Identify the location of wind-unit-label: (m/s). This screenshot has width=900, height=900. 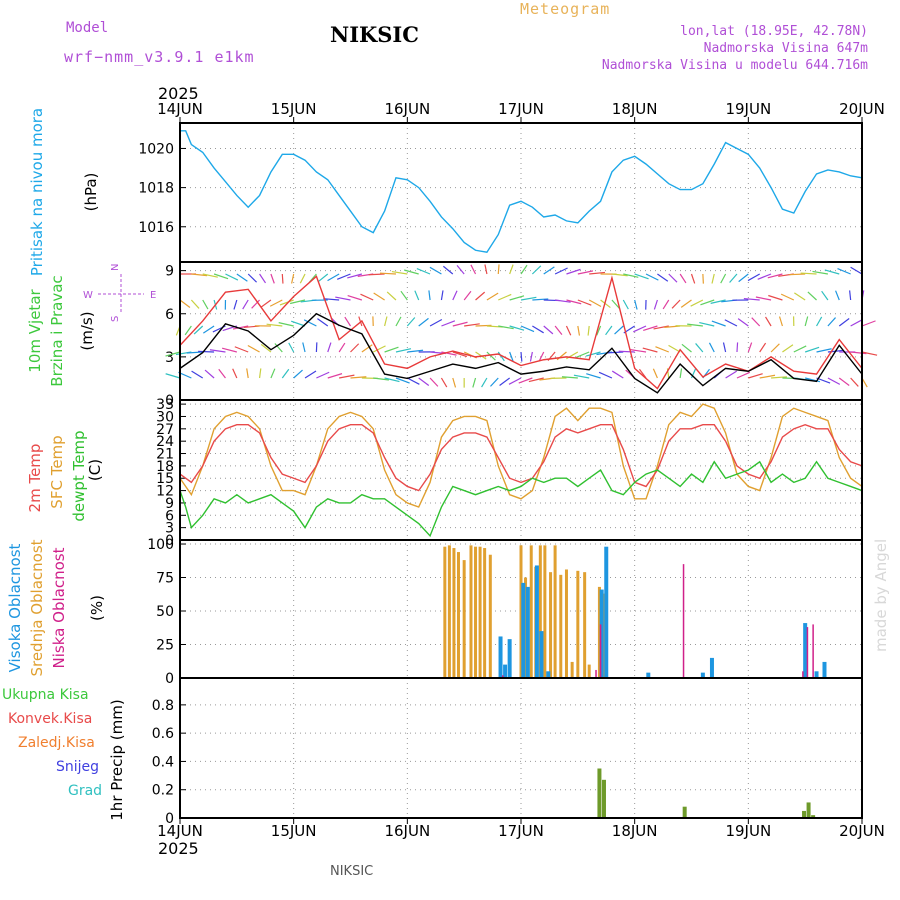
(87, 330).